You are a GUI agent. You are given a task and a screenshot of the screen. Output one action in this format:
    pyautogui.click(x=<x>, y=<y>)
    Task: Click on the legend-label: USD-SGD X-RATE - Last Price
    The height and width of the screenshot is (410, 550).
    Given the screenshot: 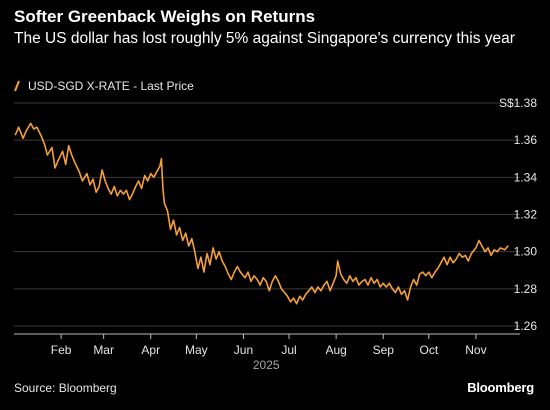 What is the action you would take?
    pyautogui.click(x=111, y=86)
    